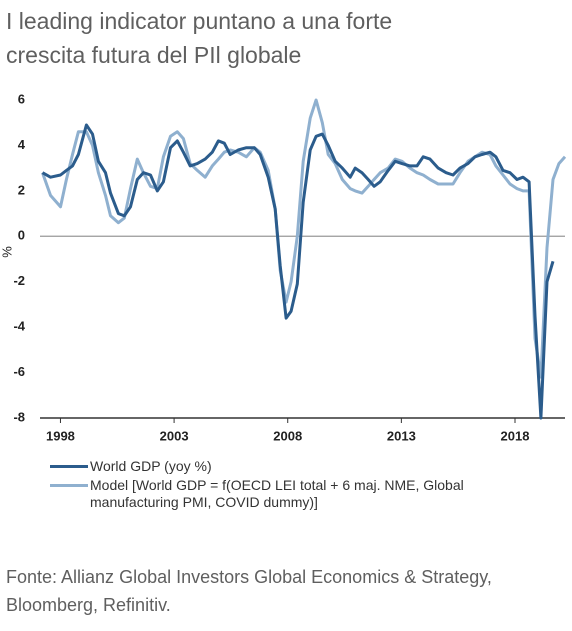 The height and width of the screenshot is (631, 572). Describe the element at coordinates (515, 435) in the screenshot. I see `x-tick-label: 2018` at that location.